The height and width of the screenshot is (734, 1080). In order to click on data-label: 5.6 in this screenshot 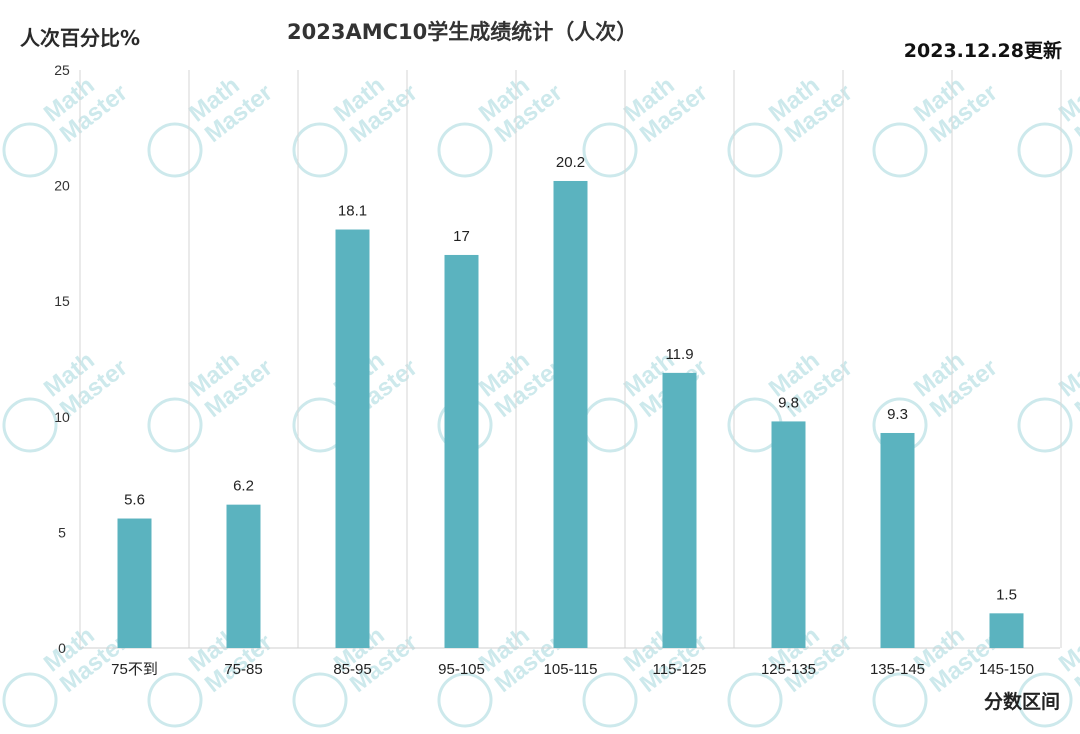, I will do `click(134, 500)`.